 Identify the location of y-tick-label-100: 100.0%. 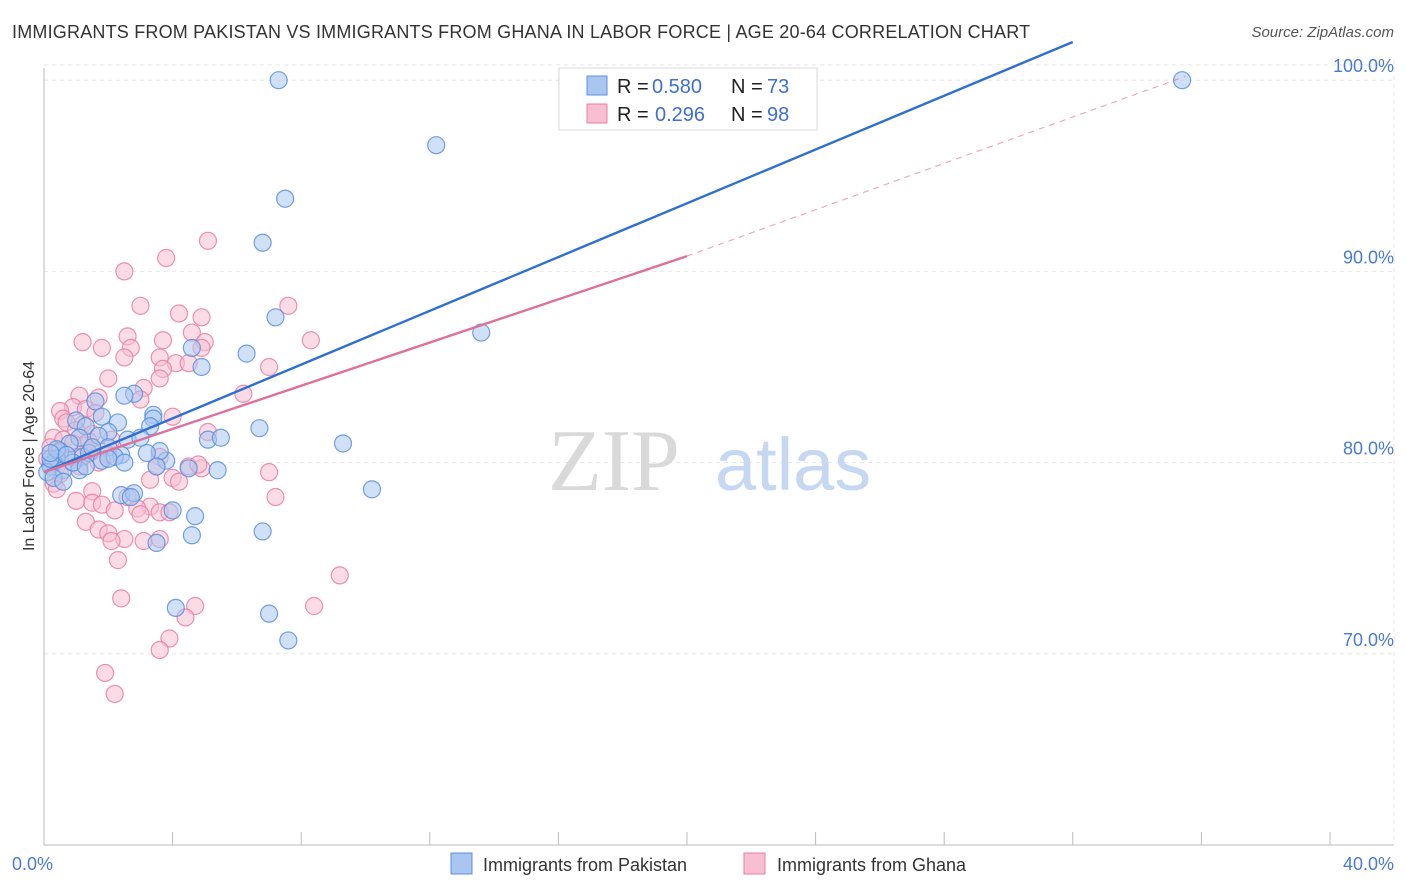
(1363, 66).